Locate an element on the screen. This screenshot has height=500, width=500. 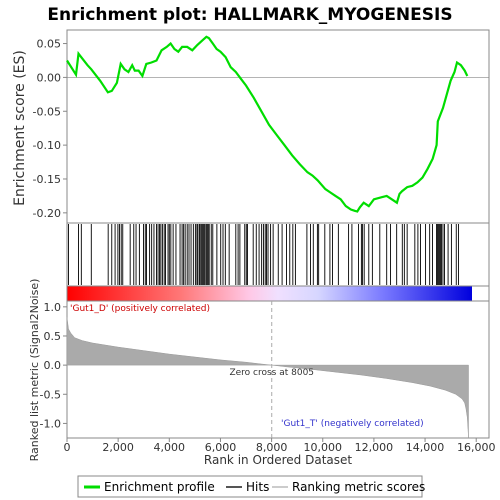
es-y-tick-label: -0.15 is located at coordinates (47, 179).